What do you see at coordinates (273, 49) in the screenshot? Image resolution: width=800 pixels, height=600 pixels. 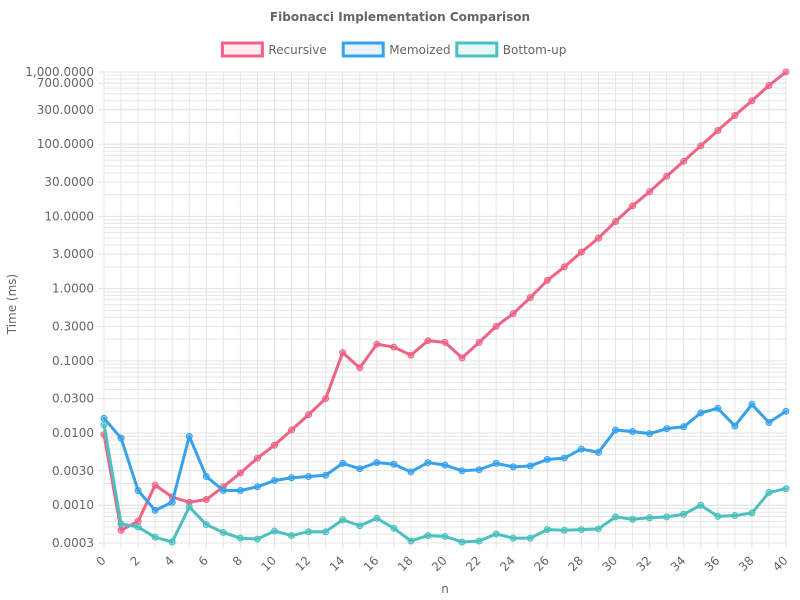 I see `legend-item-recursive: Recursive` at bounding box center [273, 49].